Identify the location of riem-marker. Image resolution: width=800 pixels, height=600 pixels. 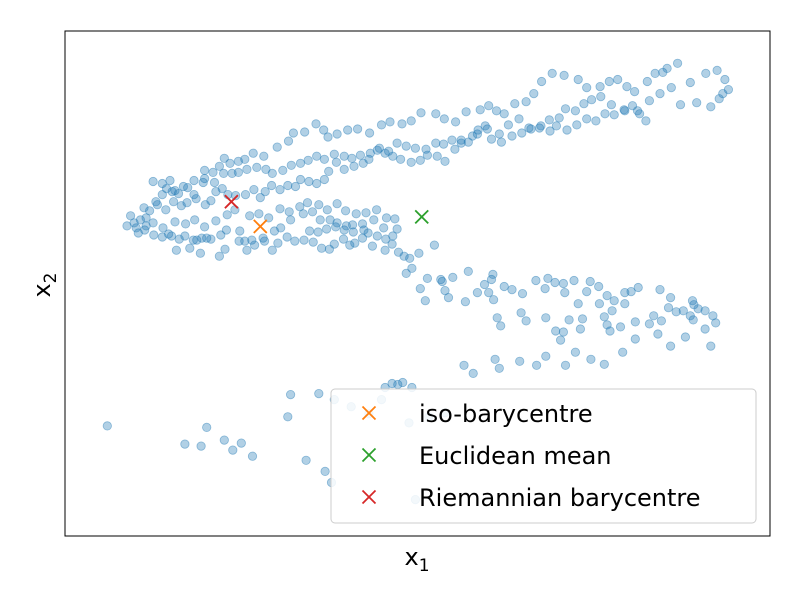
(231, 201).